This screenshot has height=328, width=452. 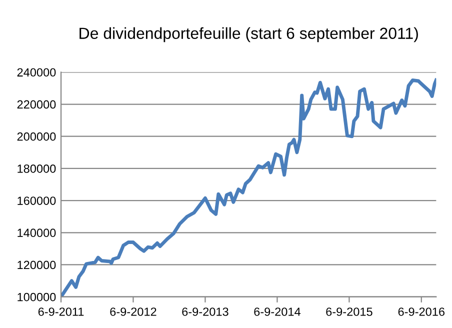 I want to click on y-tick-label: 160000, so click(x=37, y=200).